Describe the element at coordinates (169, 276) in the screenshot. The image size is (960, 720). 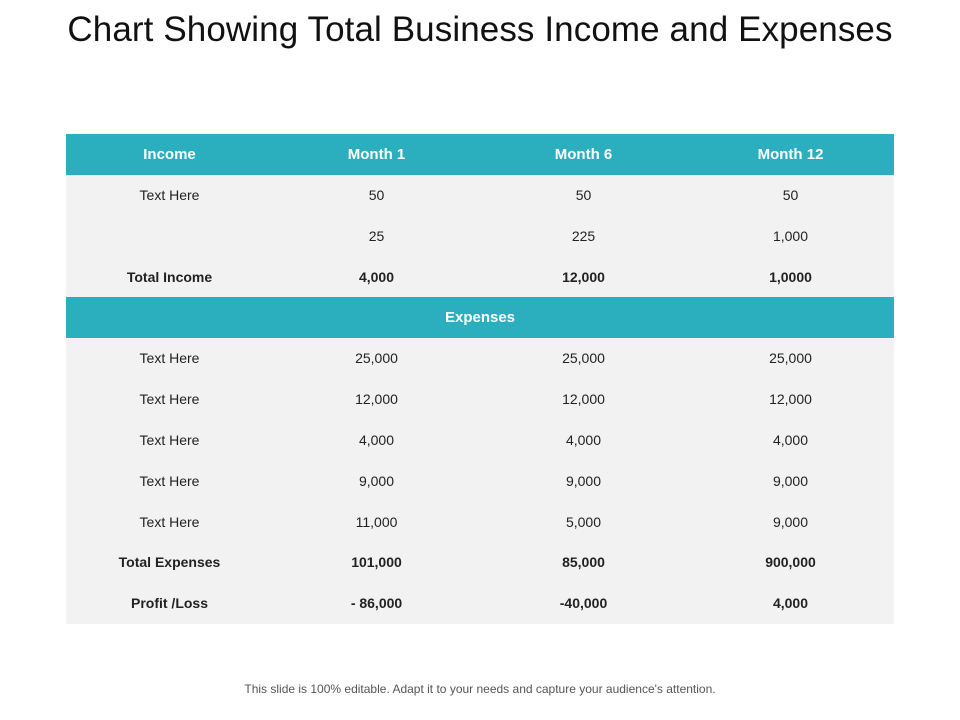
I see `row-label: Total Income` at that location.